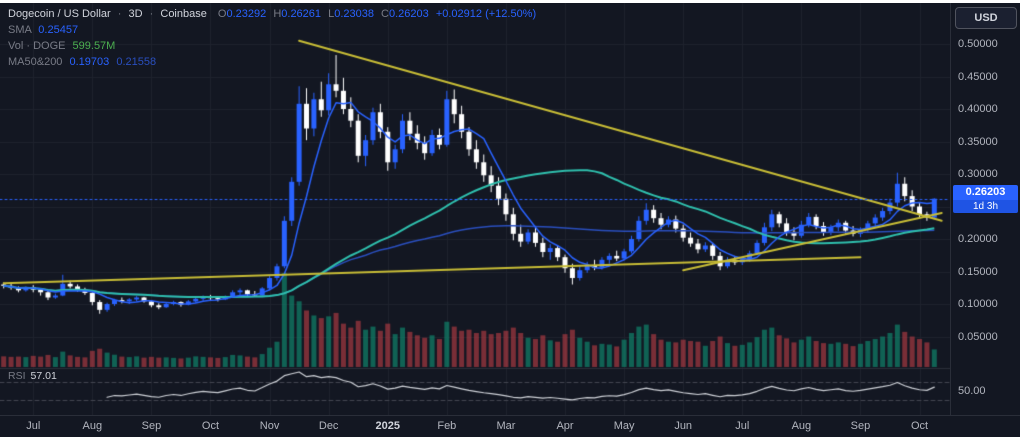 Image resolution: width=1023 pixels, height=442 pixels. I want to click on price-axis-label: 0.10000, so click(978, 304).